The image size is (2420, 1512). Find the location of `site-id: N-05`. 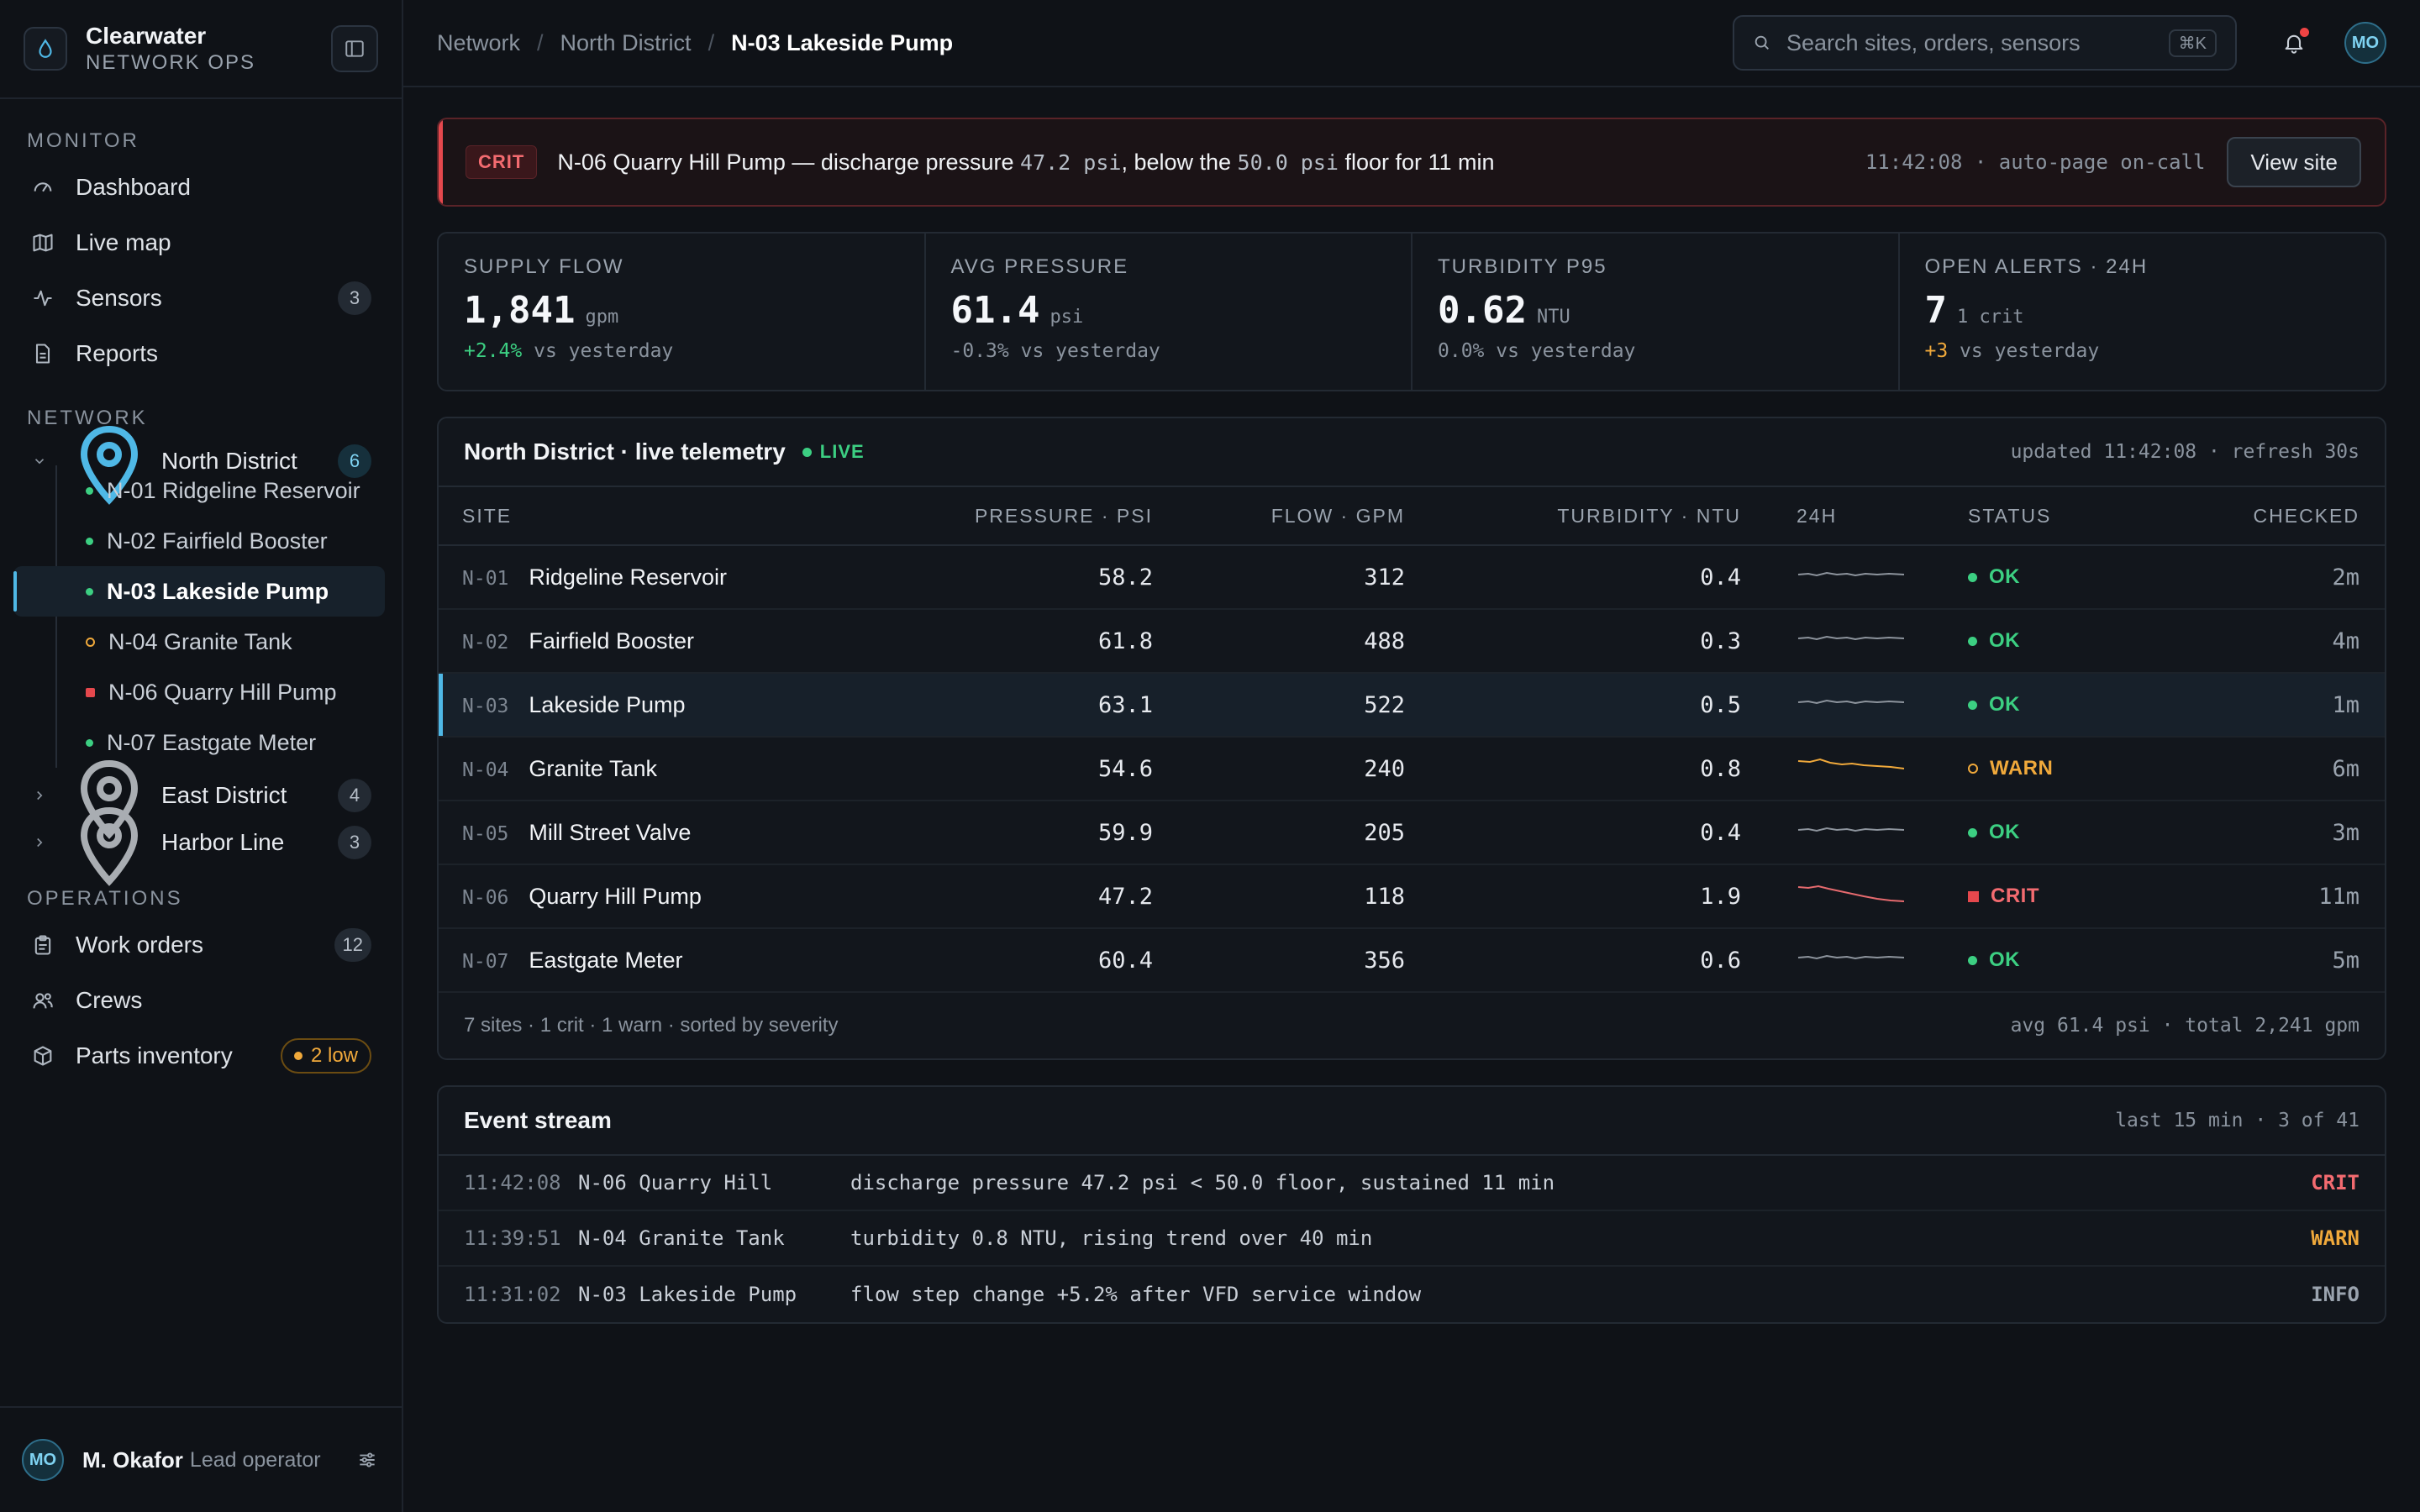

site-id: N-05 is located at coordinates (485, 833).